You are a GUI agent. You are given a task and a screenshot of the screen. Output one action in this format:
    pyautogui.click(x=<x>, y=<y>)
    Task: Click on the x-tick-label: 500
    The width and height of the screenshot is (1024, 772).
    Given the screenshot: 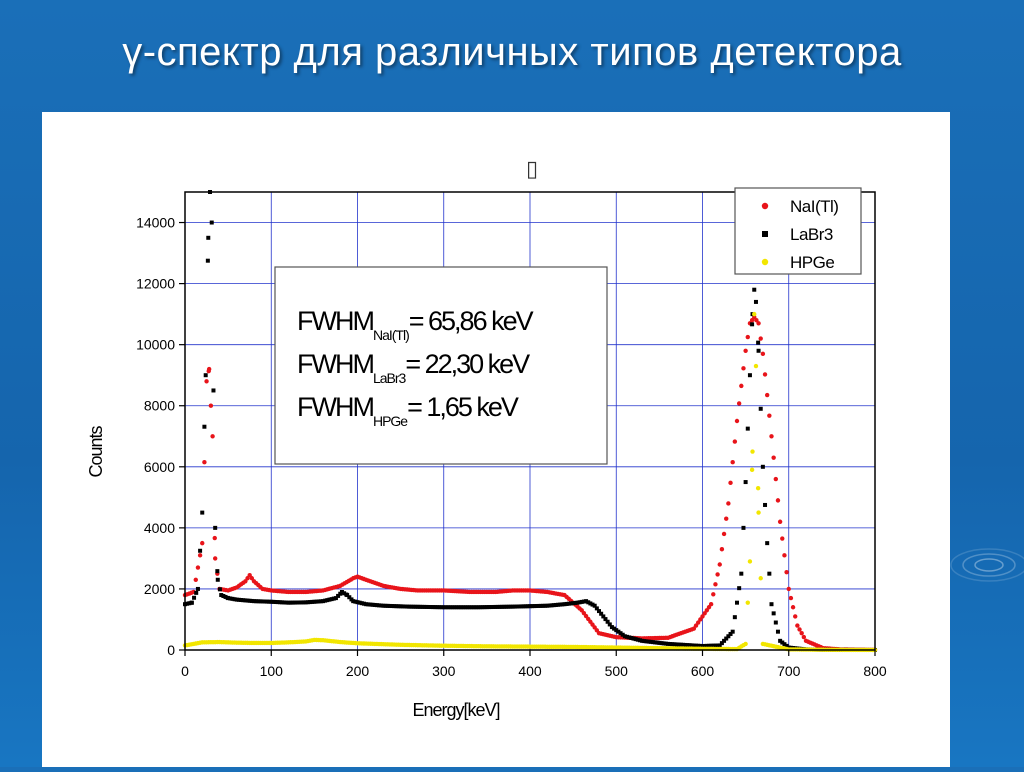 What is the action you would take?
    pyautogui.click(x=617, y=671)
    